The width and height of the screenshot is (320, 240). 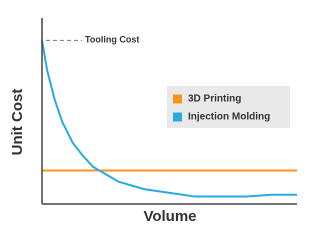 I want to click on x-axis-label: Volume, so click(x=169, y=216).